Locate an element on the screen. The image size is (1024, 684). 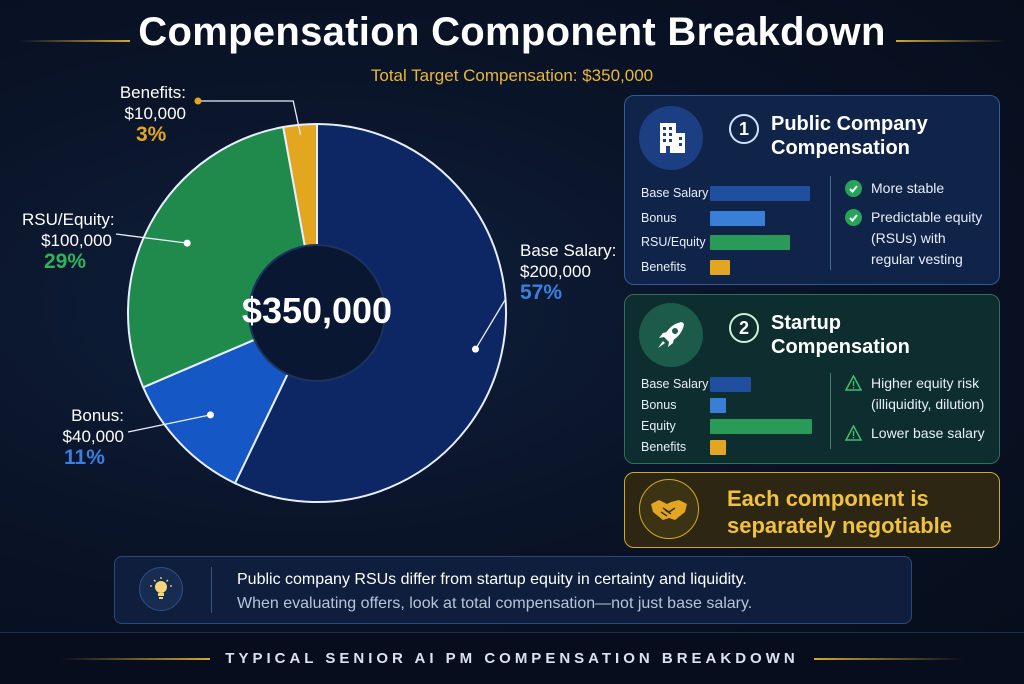
public-panel-title: Public Company Compensation is located at coordinates (849, 136).